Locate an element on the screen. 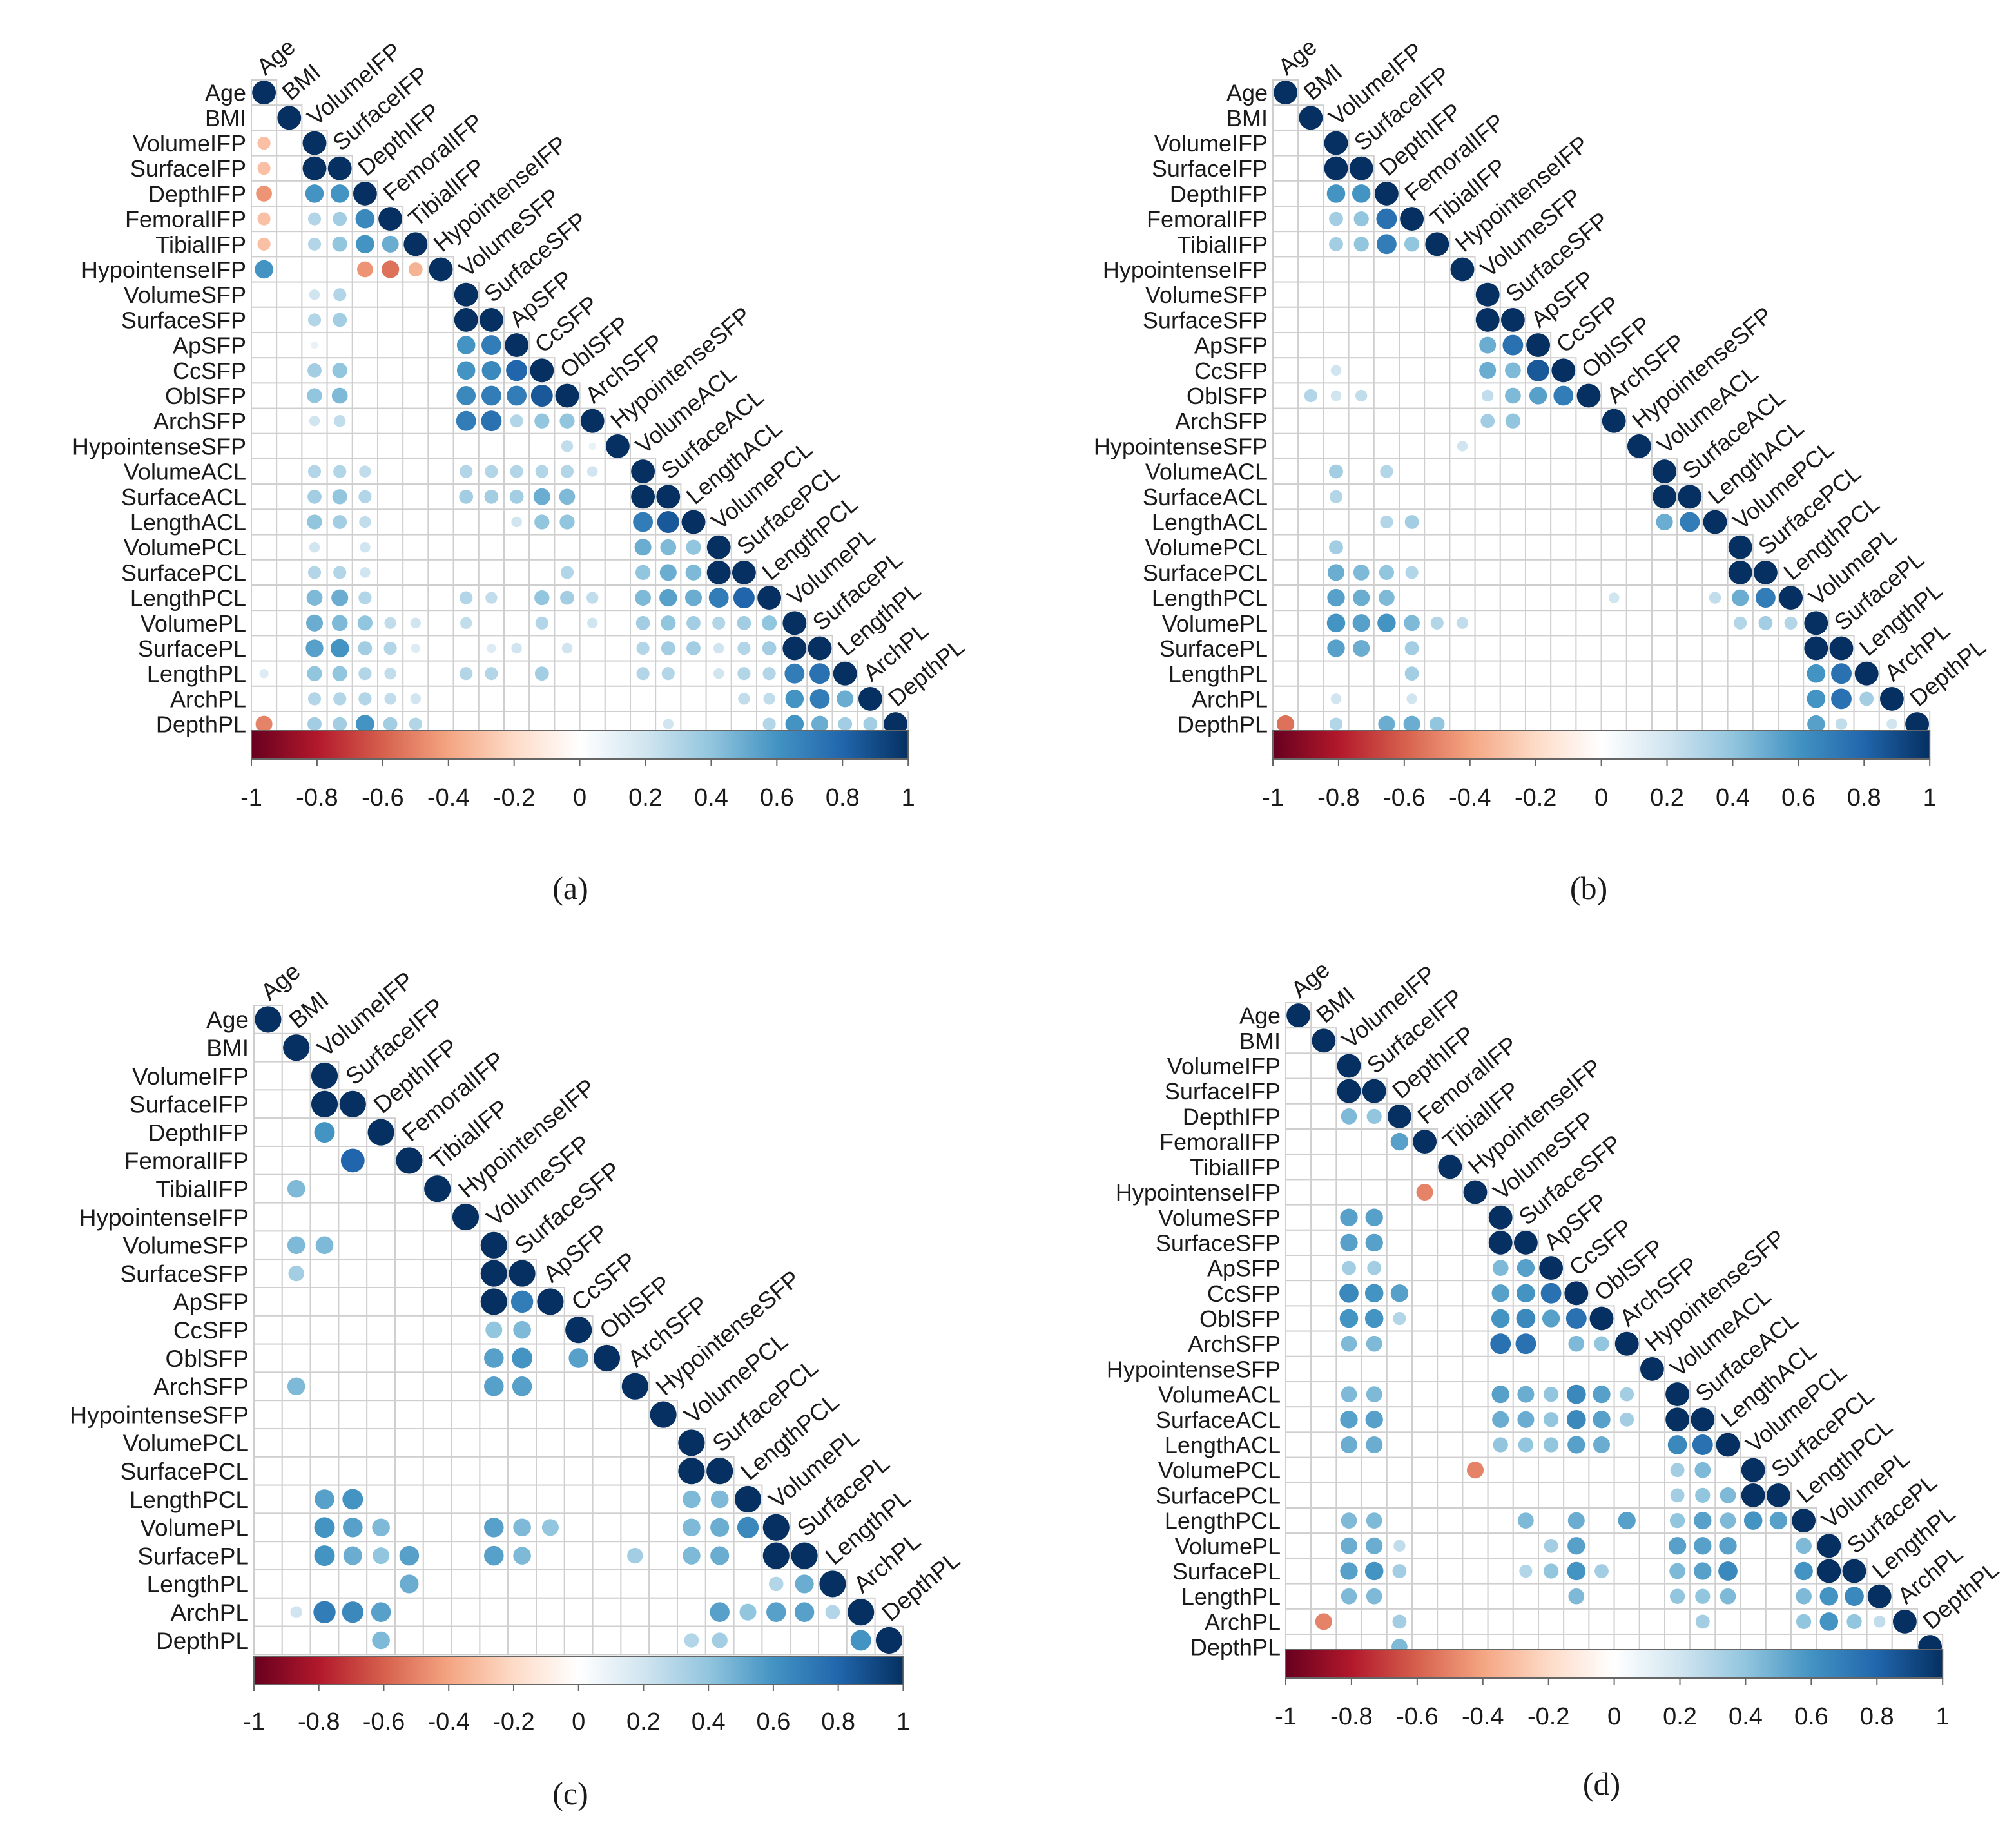 The width and height of the screenshot is (2016, 1825). row-label: BMI is located at coordinates (228, 1048).